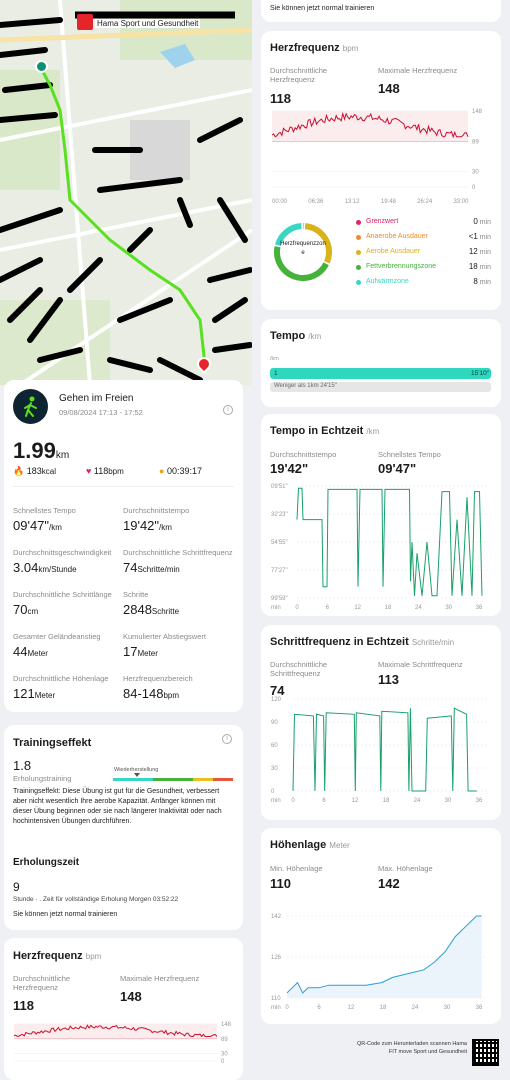 This screenshot has width=510, height=1080. What do you see at coordinates (178, 552) in the screenshot?
I see `stat-label: Durchschnittliche Schrittfrequenz` at bounding box center [178, 552].